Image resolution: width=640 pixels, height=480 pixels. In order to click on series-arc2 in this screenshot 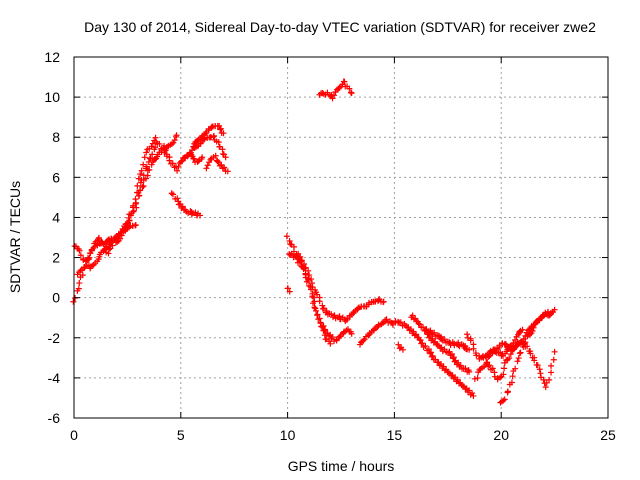, I will do `click(138, 207)`.